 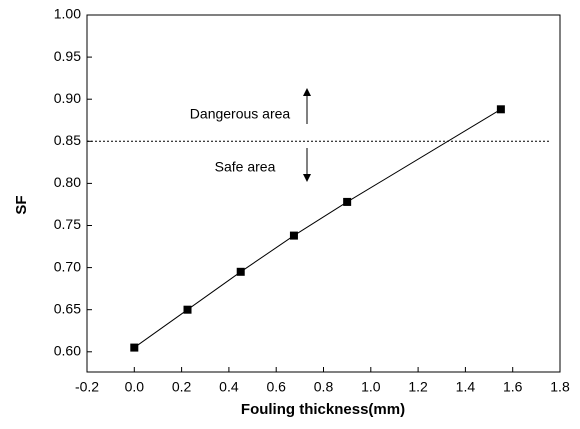 I want to click on y-tick-label: 0.75, so click(x=67, y=224).